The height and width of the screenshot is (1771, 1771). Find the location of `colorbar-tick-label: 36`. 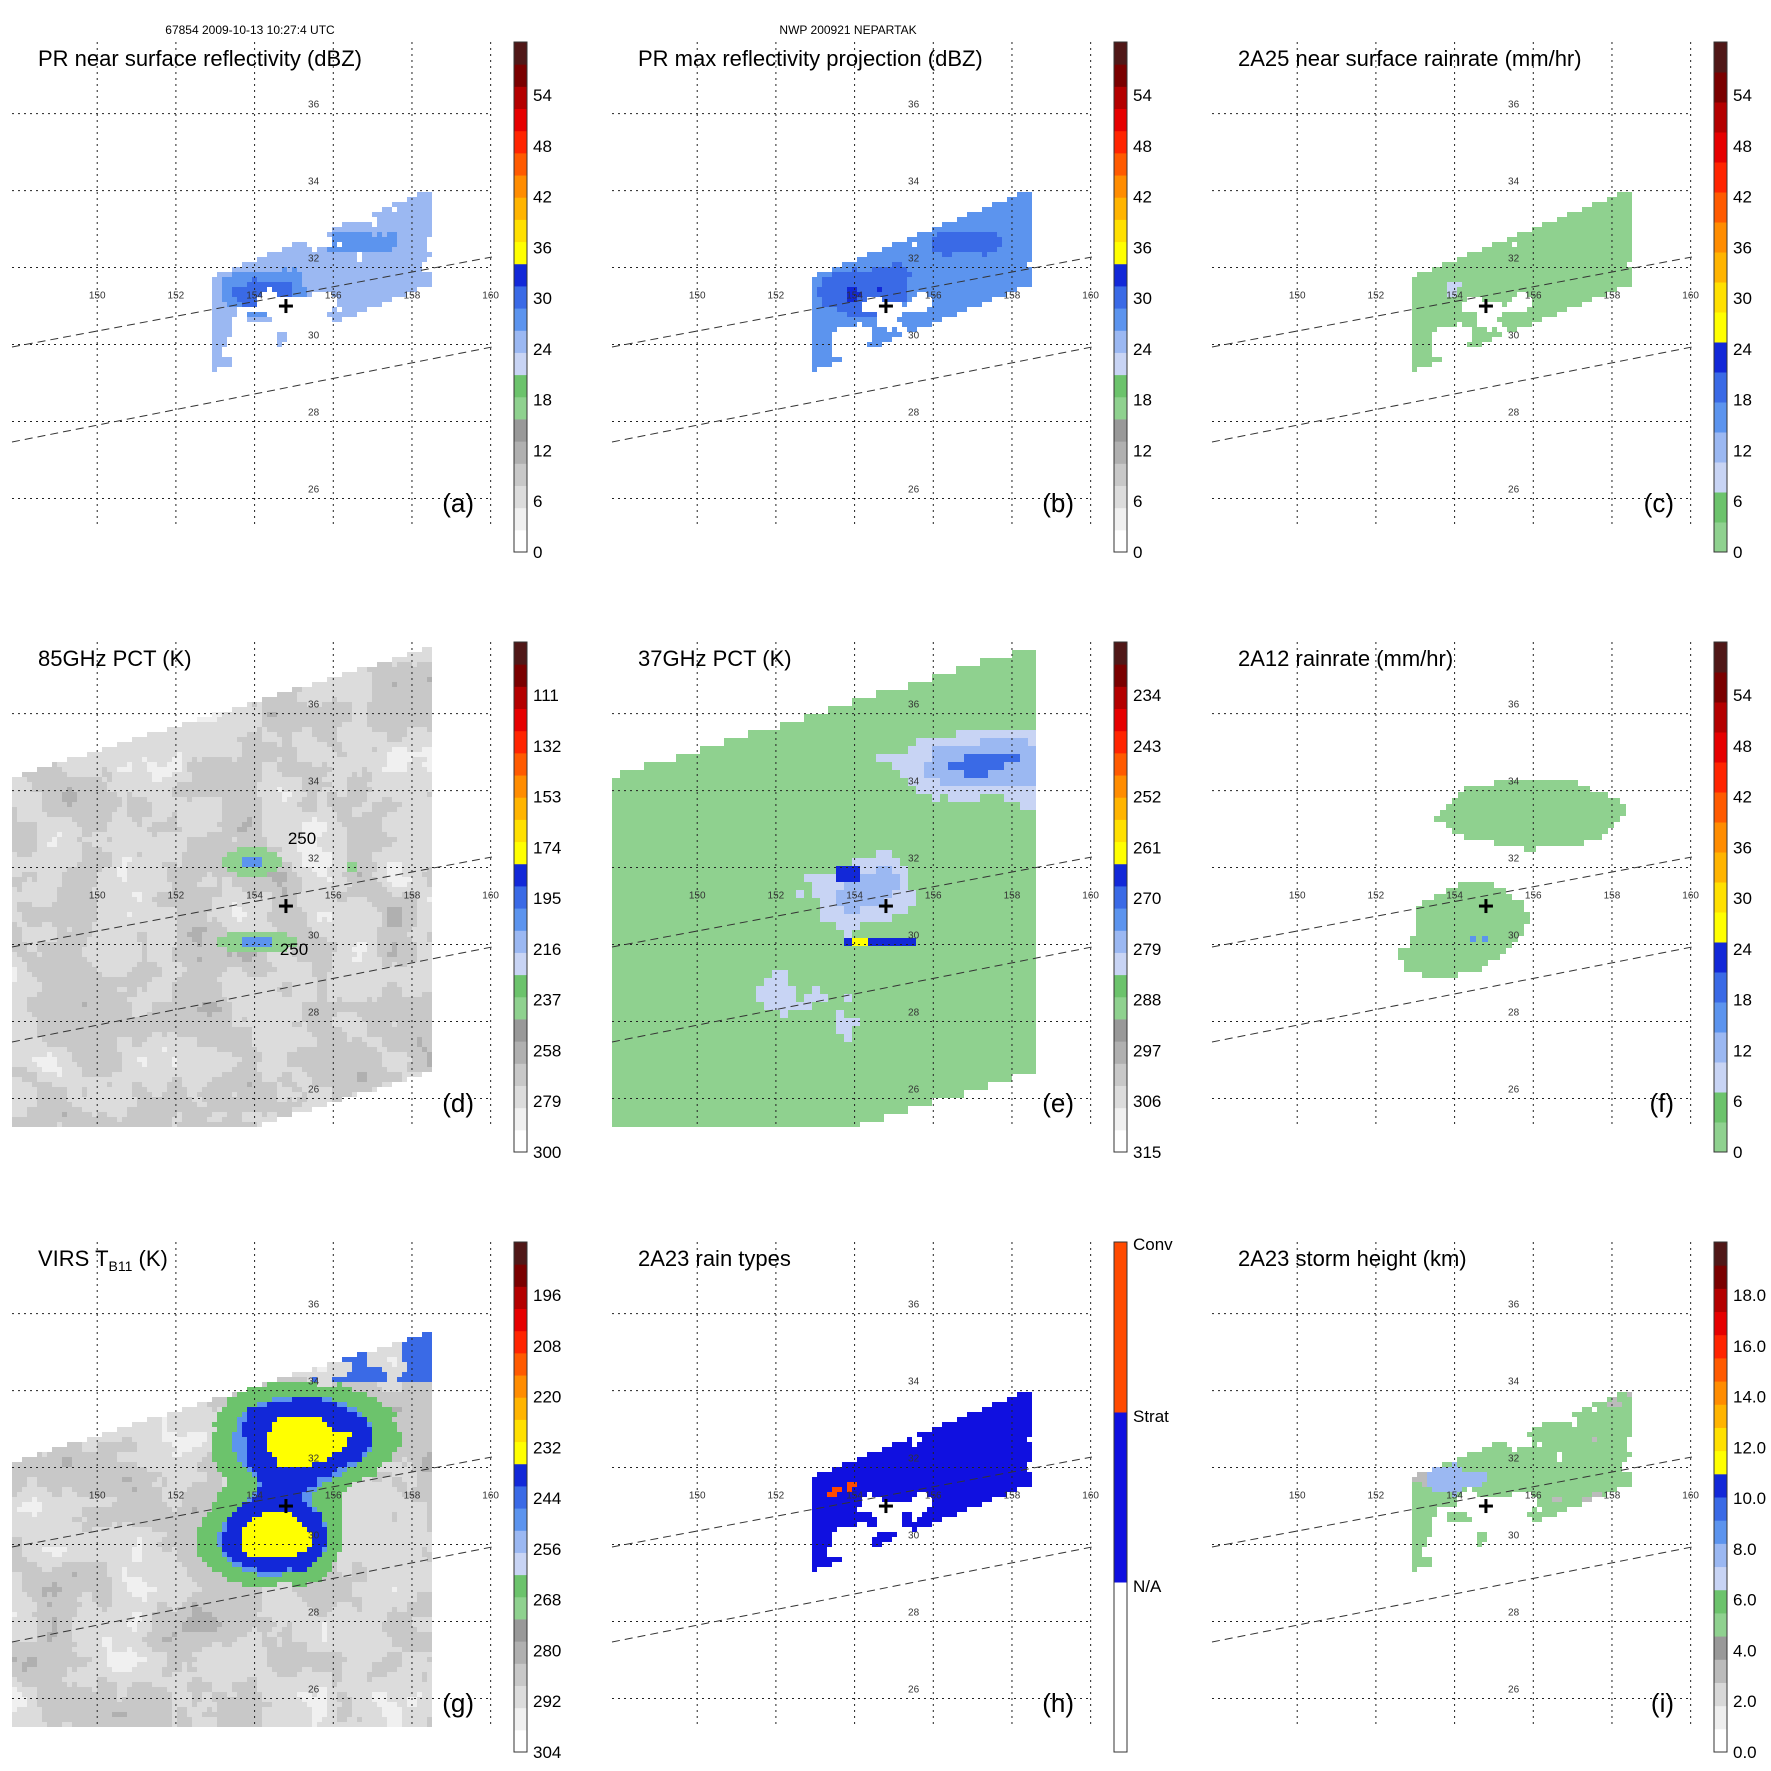

colorbar-tick-label: 36 is located at coordinates (1142, 247).